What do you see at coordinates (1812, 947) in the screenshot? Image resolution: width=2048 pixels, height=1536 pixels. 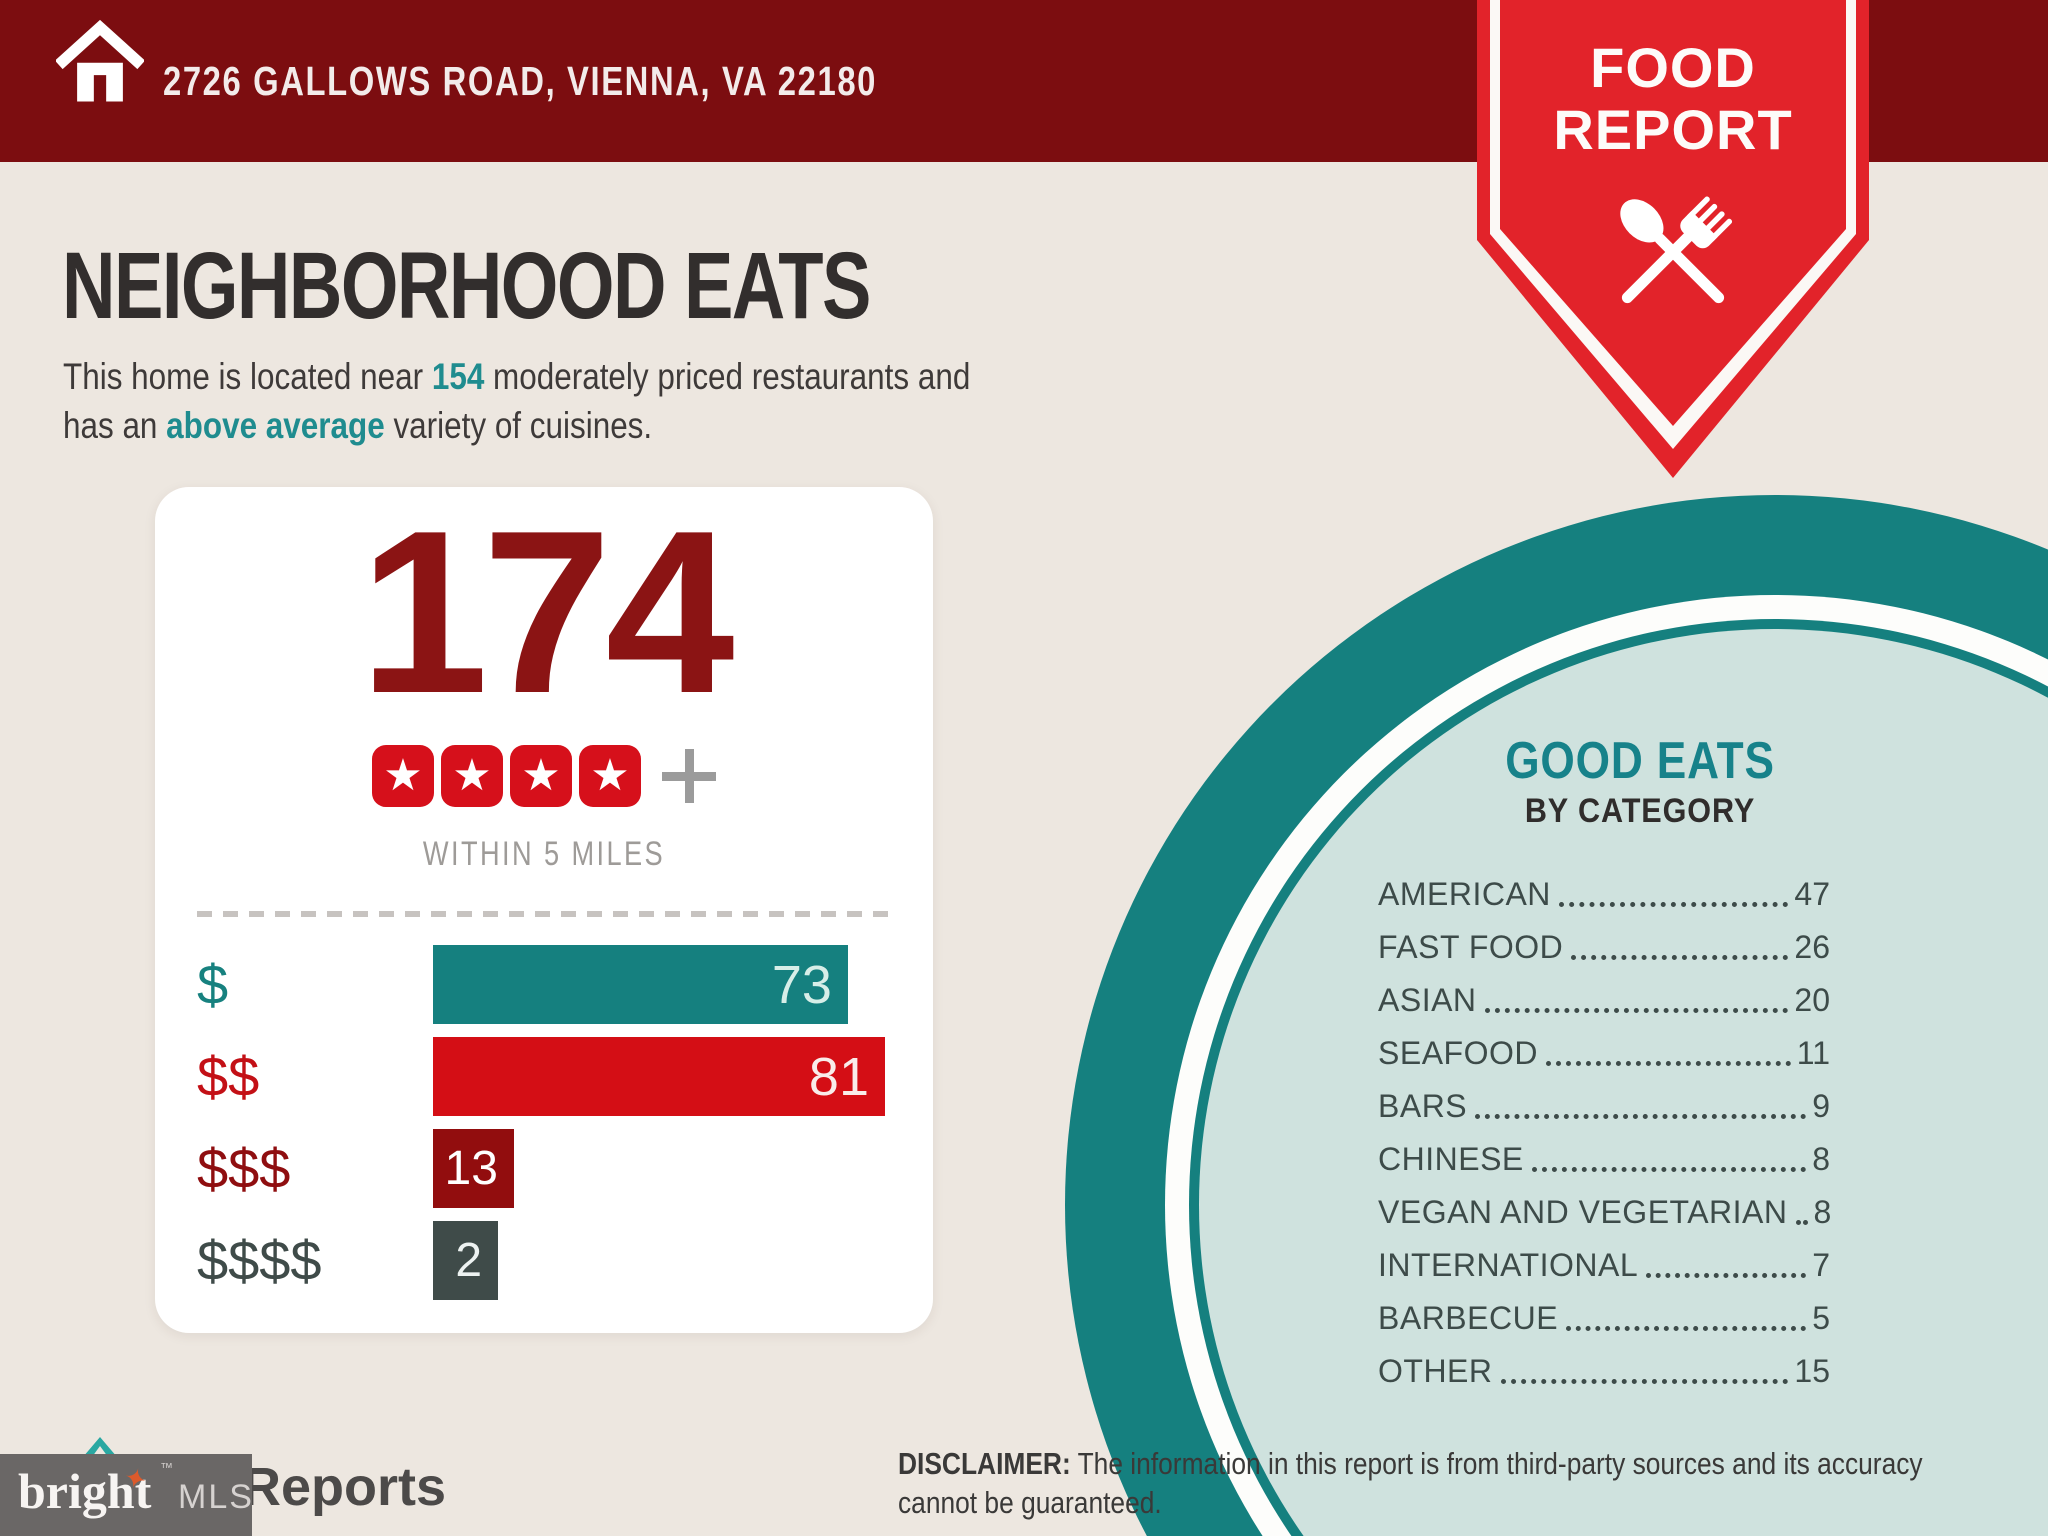 I see `category-value: 26` at bounding box center [1812, 947].